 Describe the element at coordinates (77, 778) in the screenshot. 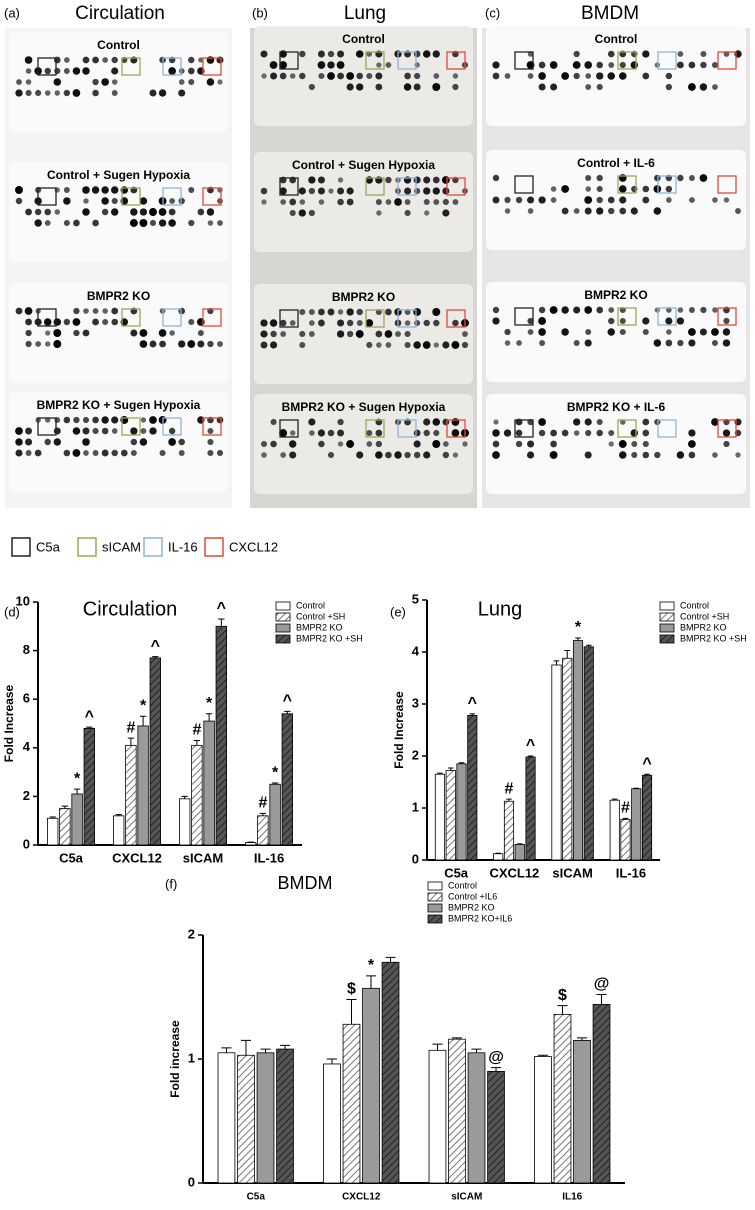

I see `significance-mark: *` at that location.